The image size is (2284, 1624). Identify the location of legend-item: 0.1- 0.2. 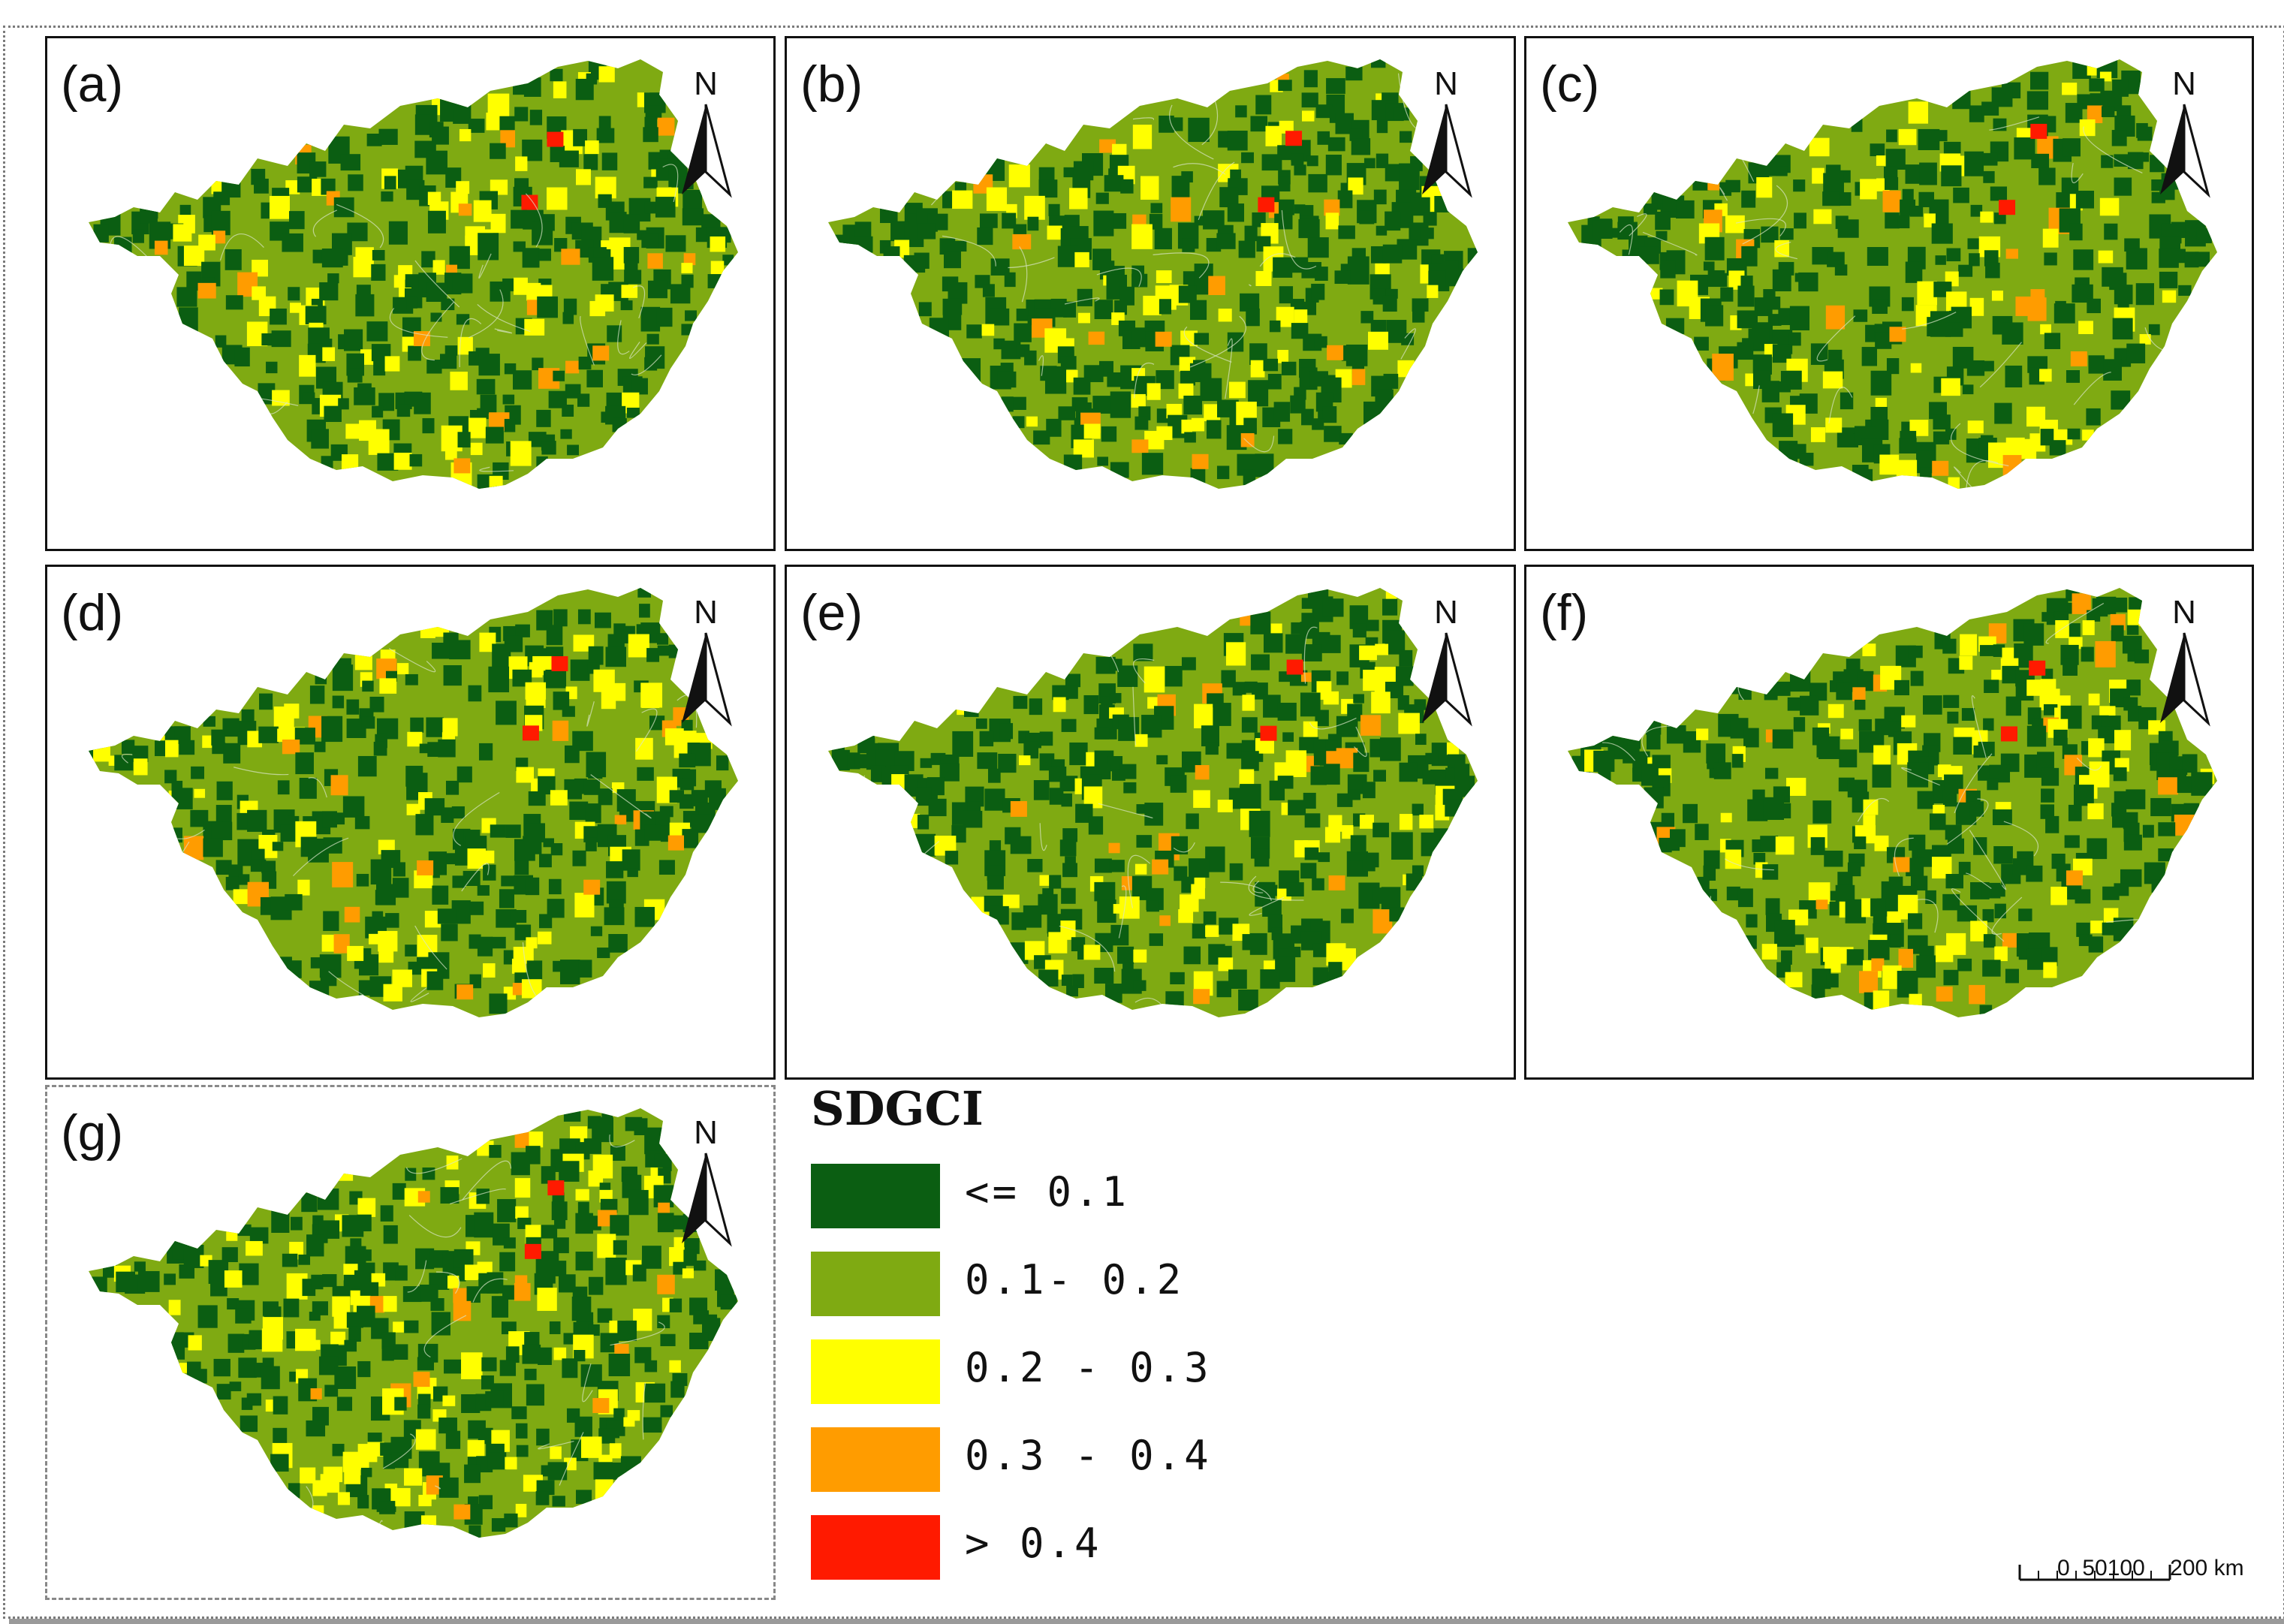
(1111, 1284).